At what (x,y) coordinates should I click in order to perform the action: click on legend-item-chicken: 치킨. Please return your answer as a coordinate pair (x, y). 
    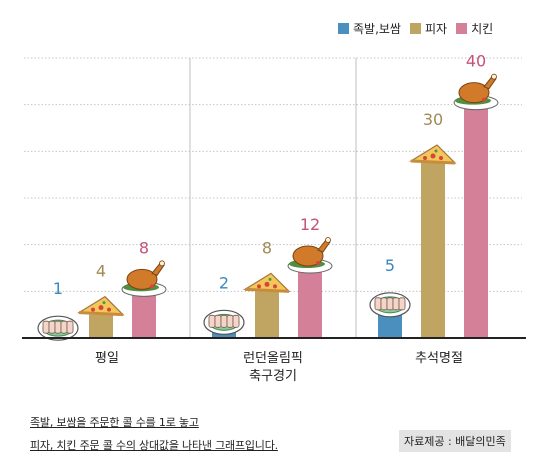
    Looking at the image, I should click on (474, 28).